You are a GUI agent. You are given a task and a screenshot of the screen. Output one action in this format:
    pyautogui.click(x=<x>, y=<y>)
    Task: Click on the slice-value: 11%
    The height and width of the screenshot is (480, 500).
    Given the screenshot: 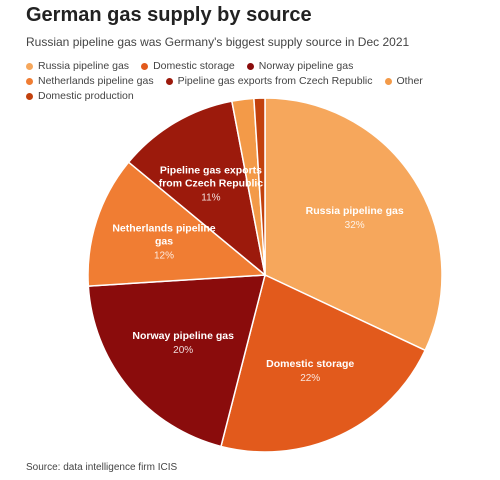 What is the action you would take?
    pyautogui.click(x=211, y=198)
    